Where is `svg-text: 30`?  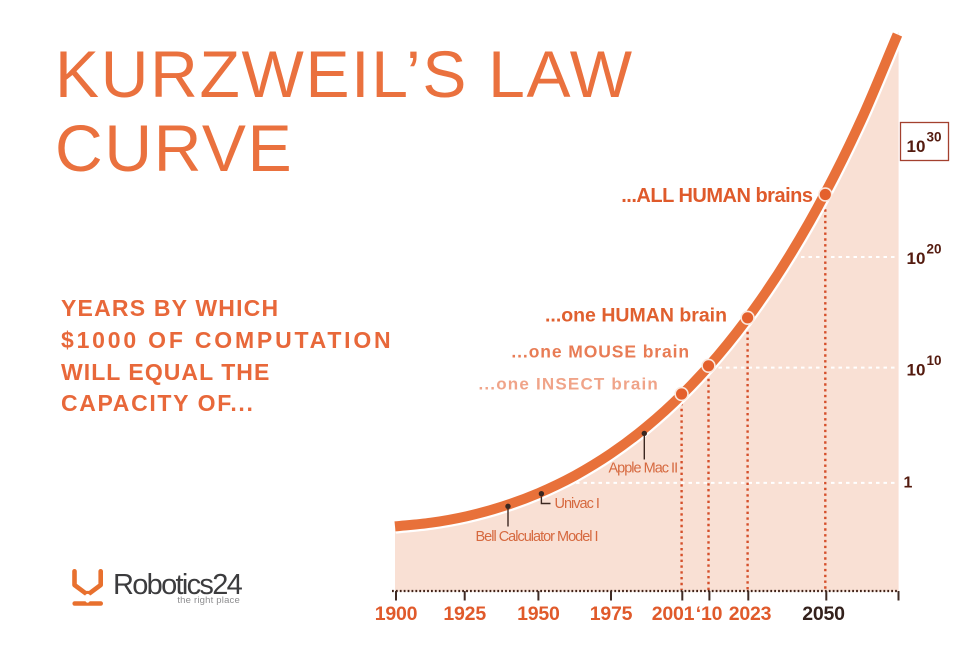 svg-text: 30 is located at coordinates (934, 137).